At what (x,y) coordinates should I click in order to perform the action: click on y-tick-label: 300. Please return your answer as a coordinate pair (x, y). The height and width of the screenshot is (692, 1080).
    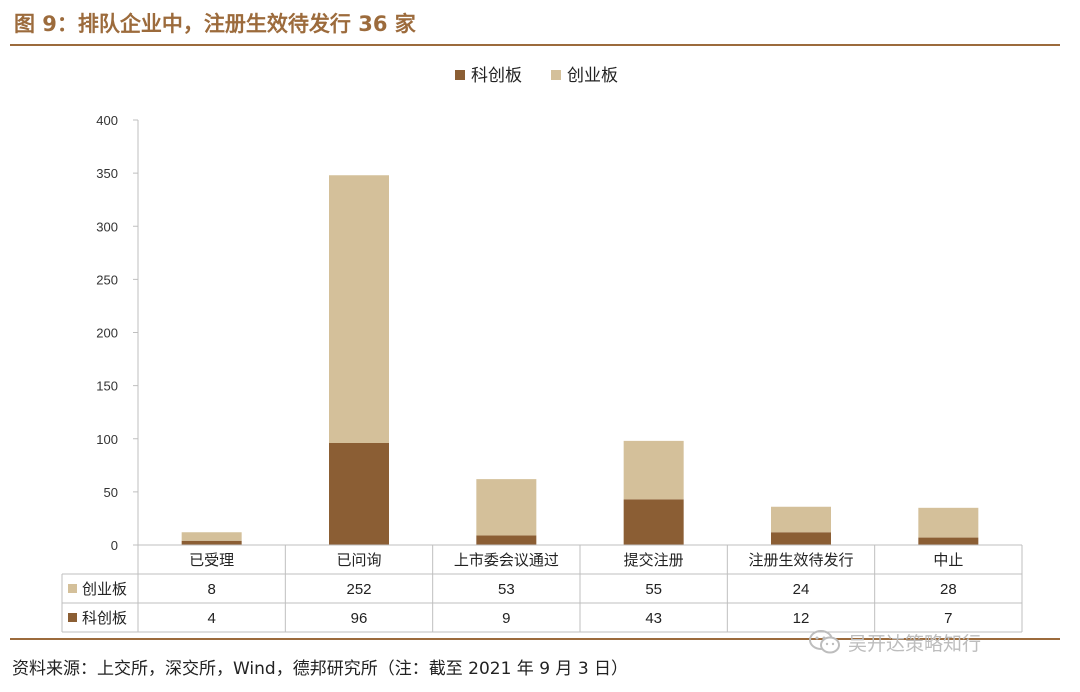
    Looking at the image, I should click on (107, 226).